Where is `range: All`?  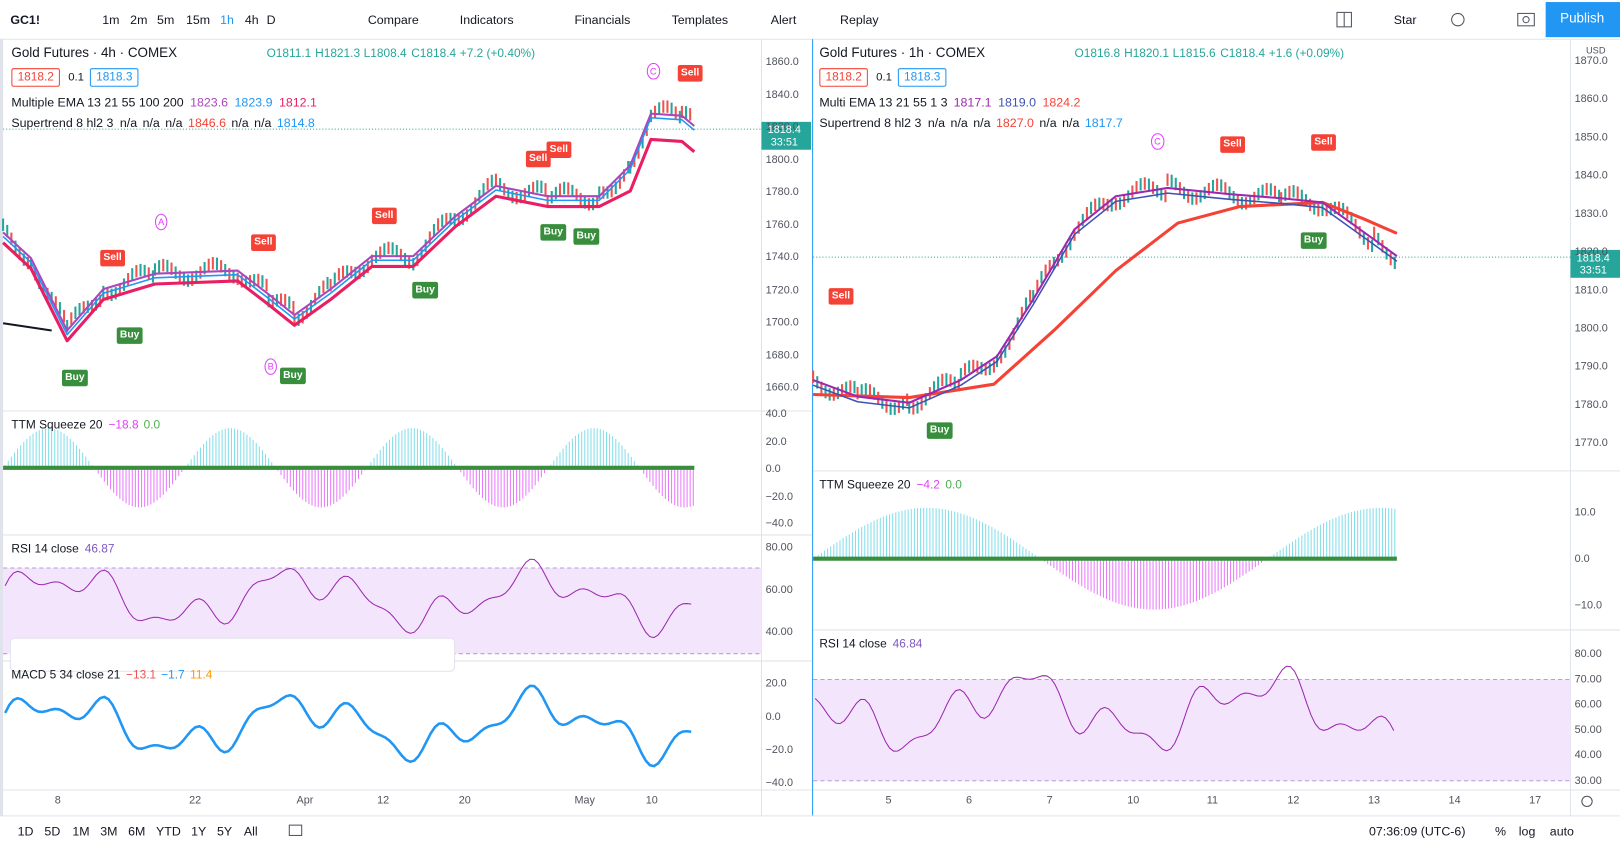
range: All is located at coordinates (250, 831).